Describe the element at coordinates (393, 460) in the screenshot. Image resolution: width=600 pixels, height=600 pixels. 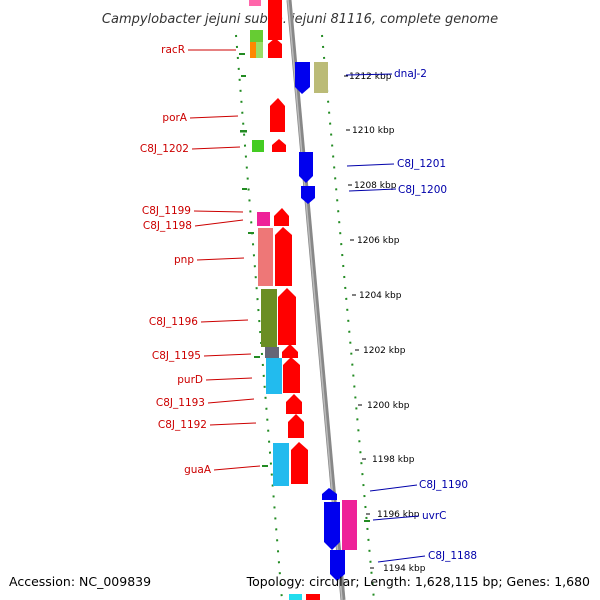
I see `tick-label: 1198 kbp` at that location.